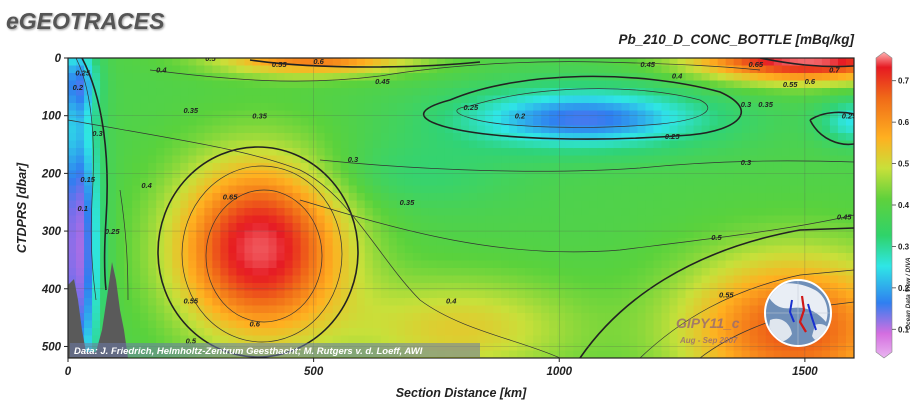 The height and width of the screenshot is (404, 917). I want to click on colorbar, so click(884, 205).